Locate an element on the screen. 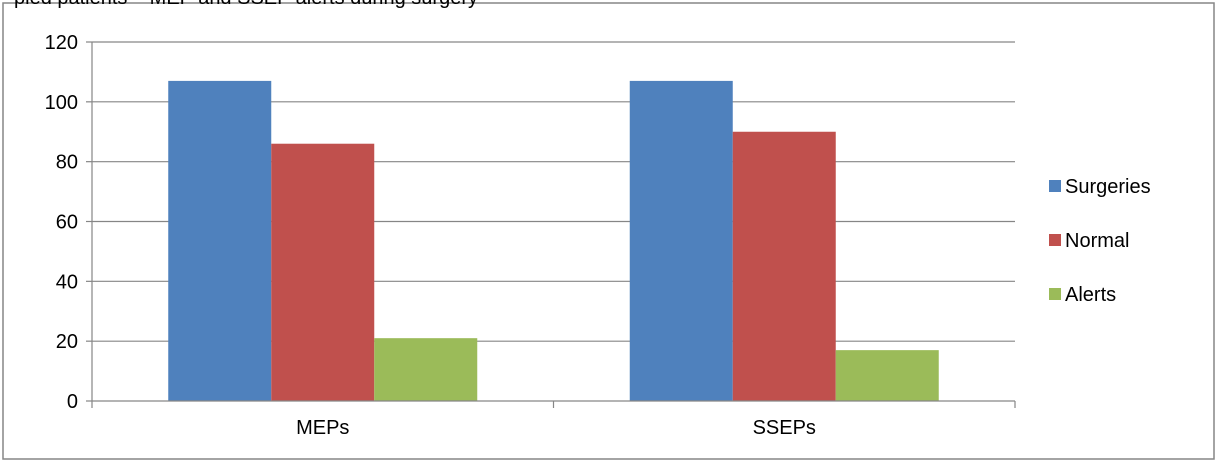 The height and width of the screenshot is (462, 1217). bar-normal-meps is located at coordinates (323, 272).